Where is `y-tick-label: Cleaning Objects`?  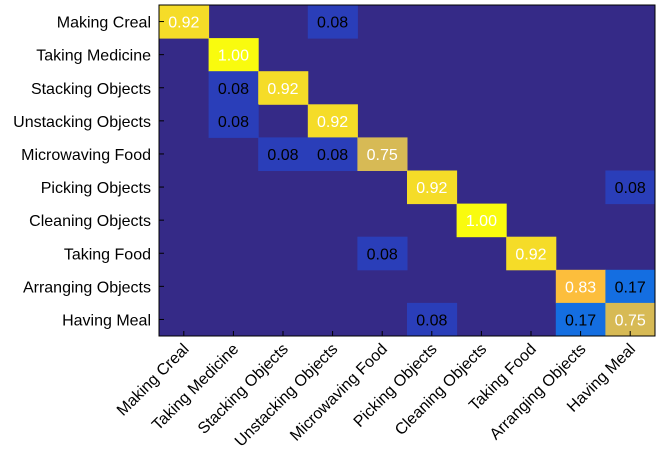 y-tick-label: Cleaning Objects is located at coordinates (90, 221).